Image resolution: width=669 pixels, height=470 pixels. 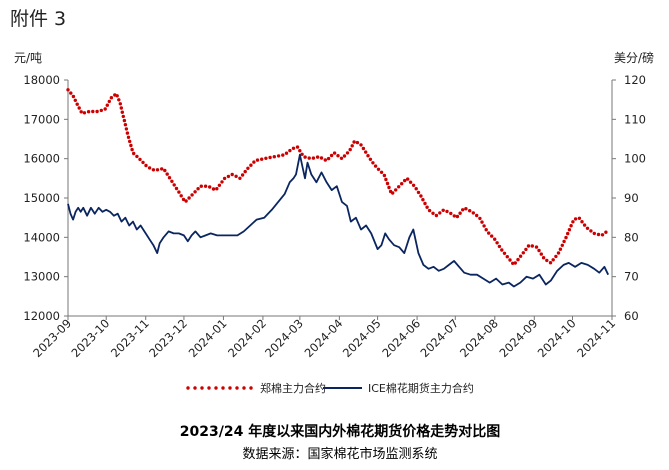 I want to click on right-axis-unit: 美分/磅, so click(x=634, y=57).